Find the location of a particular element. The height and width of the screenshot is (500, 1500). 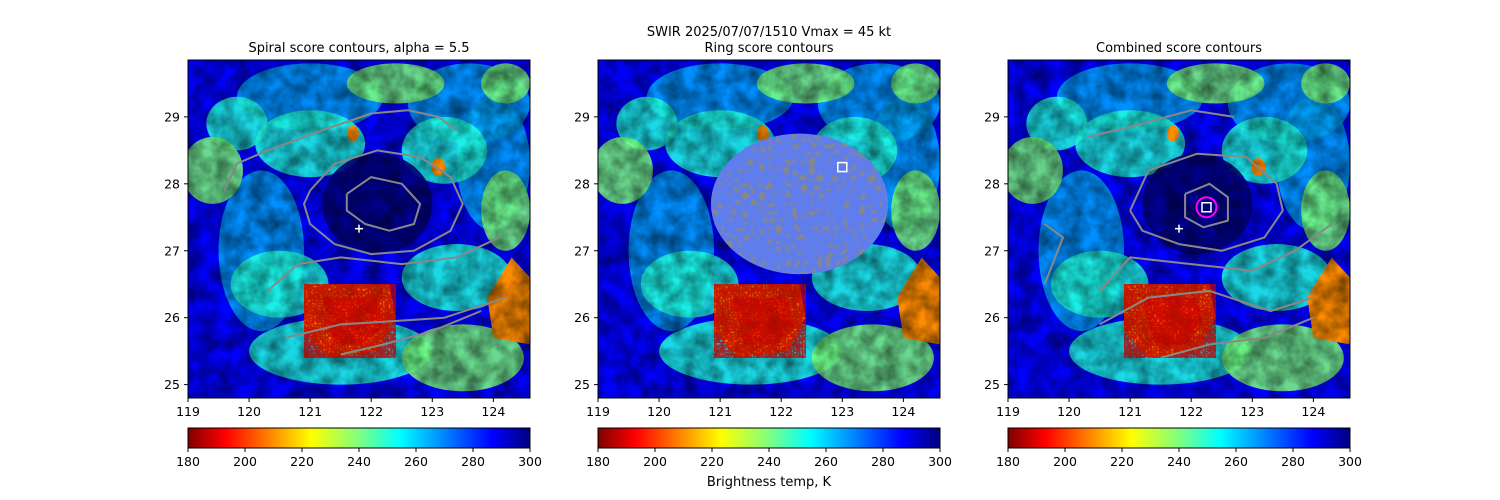

panel-title: Ring score contours is located at coordinates (768, 48).